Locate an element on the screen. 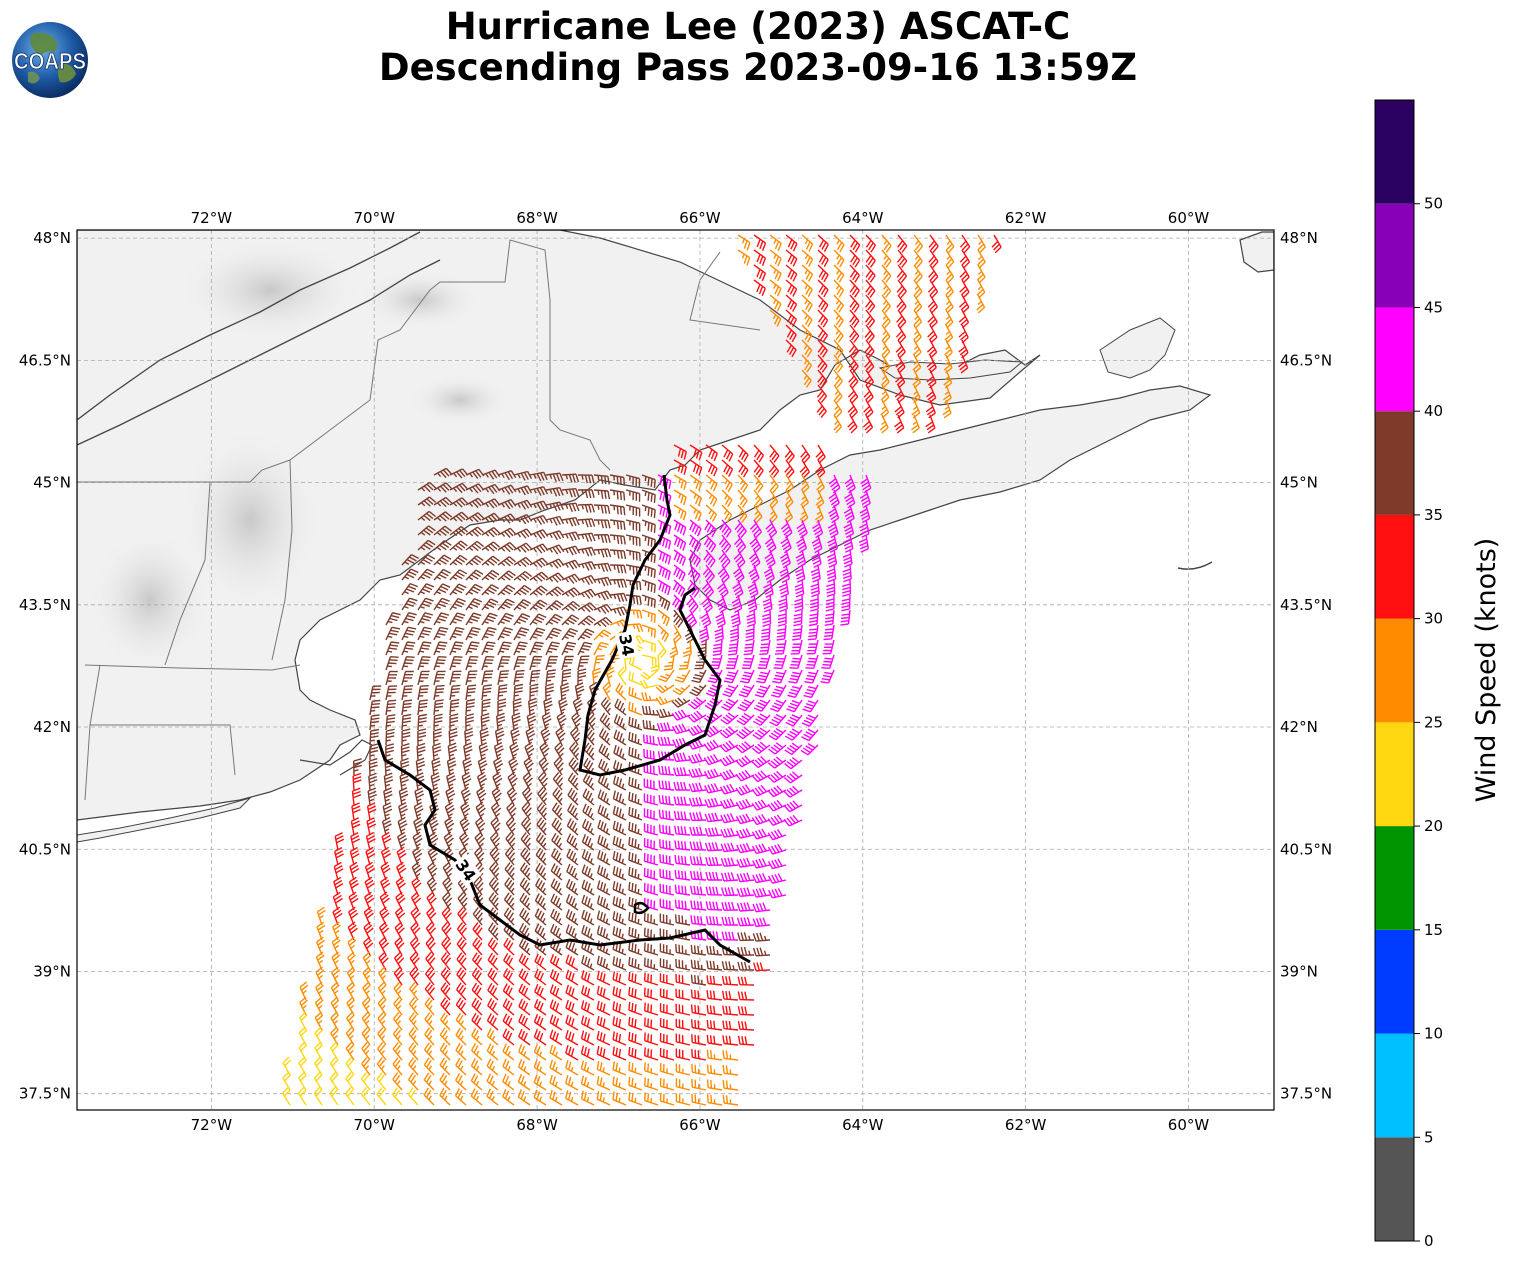 This screenshot has width=1513, height=1264. land-long-island is located at coordinates (164, 819).